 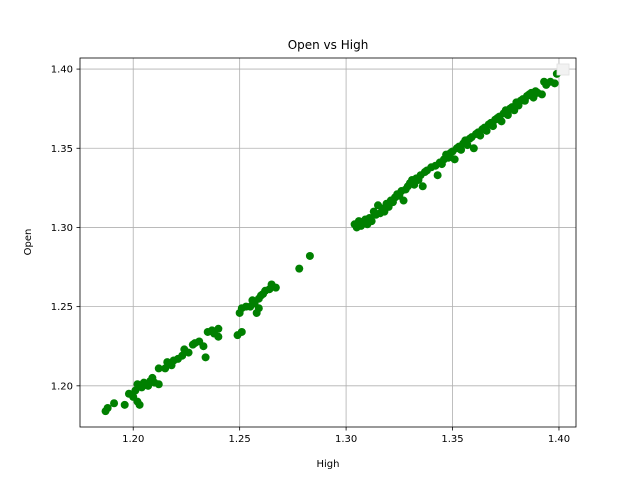 What do you see at coordinates (346, 439) in the screenshot?
I see `x-tick-label: 1.30` at bounding box center [346, 439].